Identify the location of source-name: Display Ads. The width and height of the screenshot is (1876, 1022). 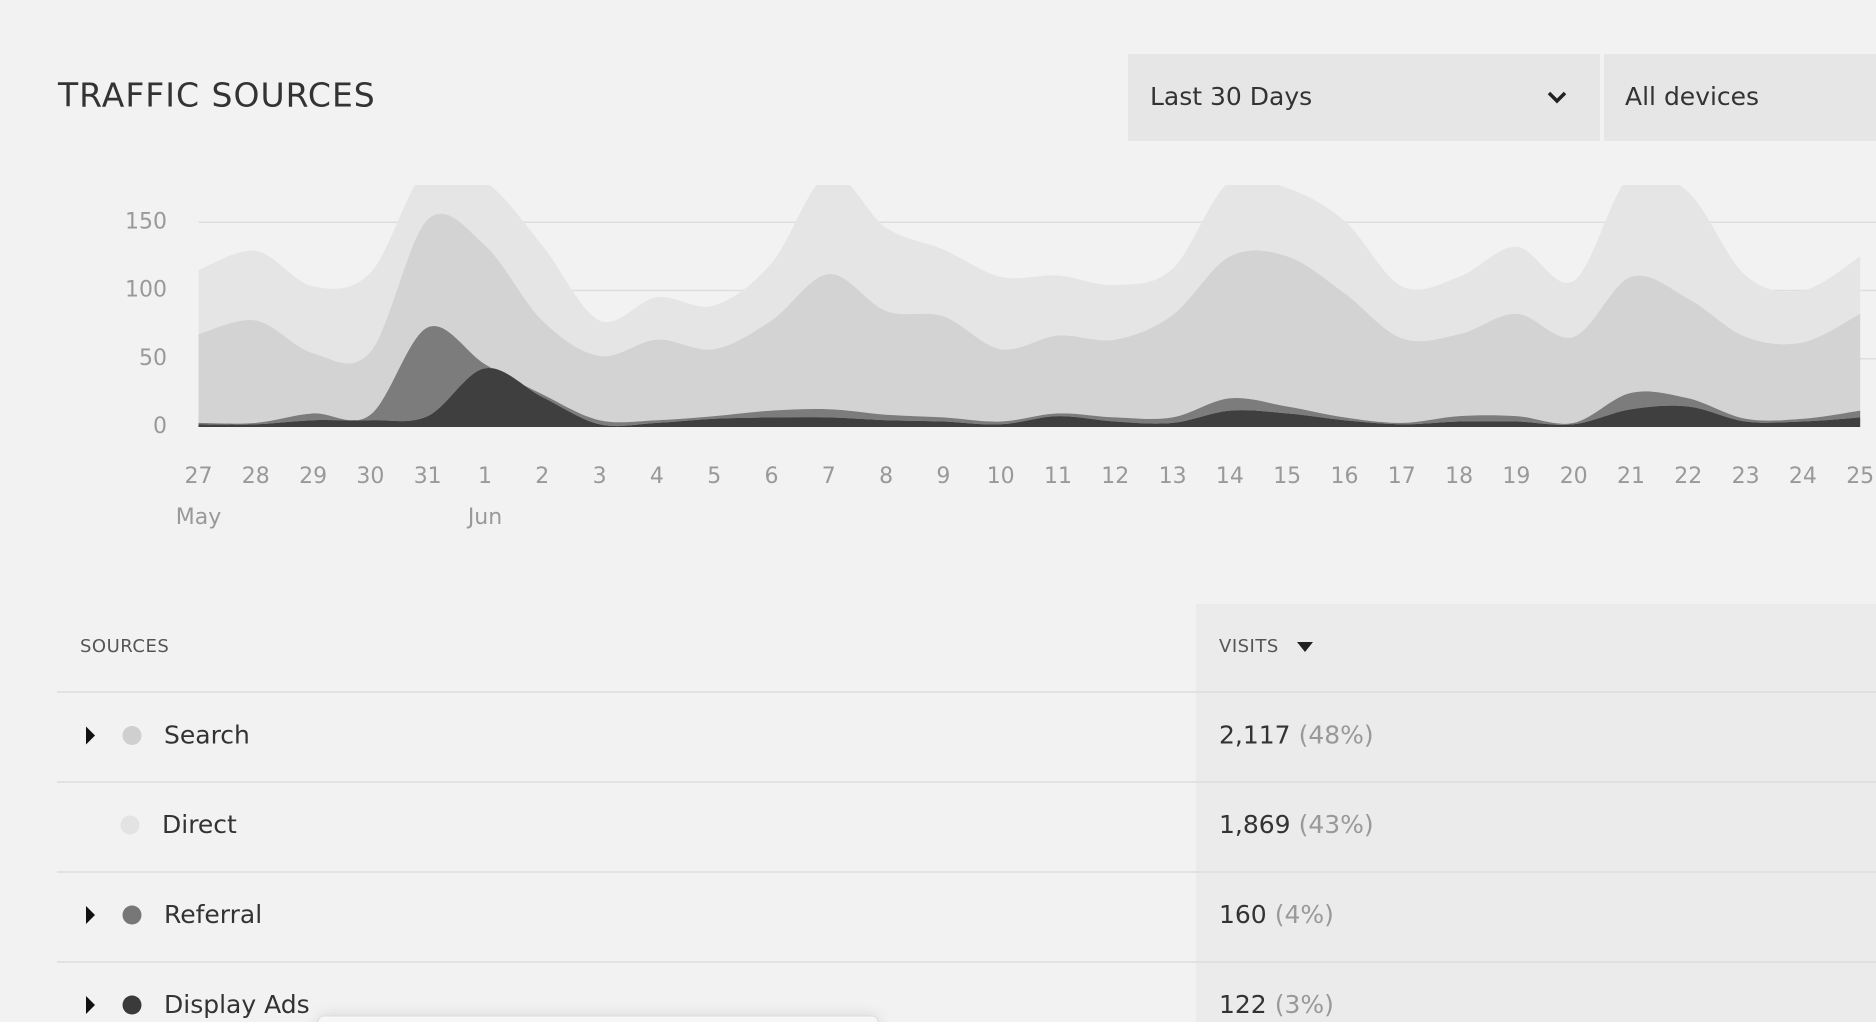
(237, 1004).